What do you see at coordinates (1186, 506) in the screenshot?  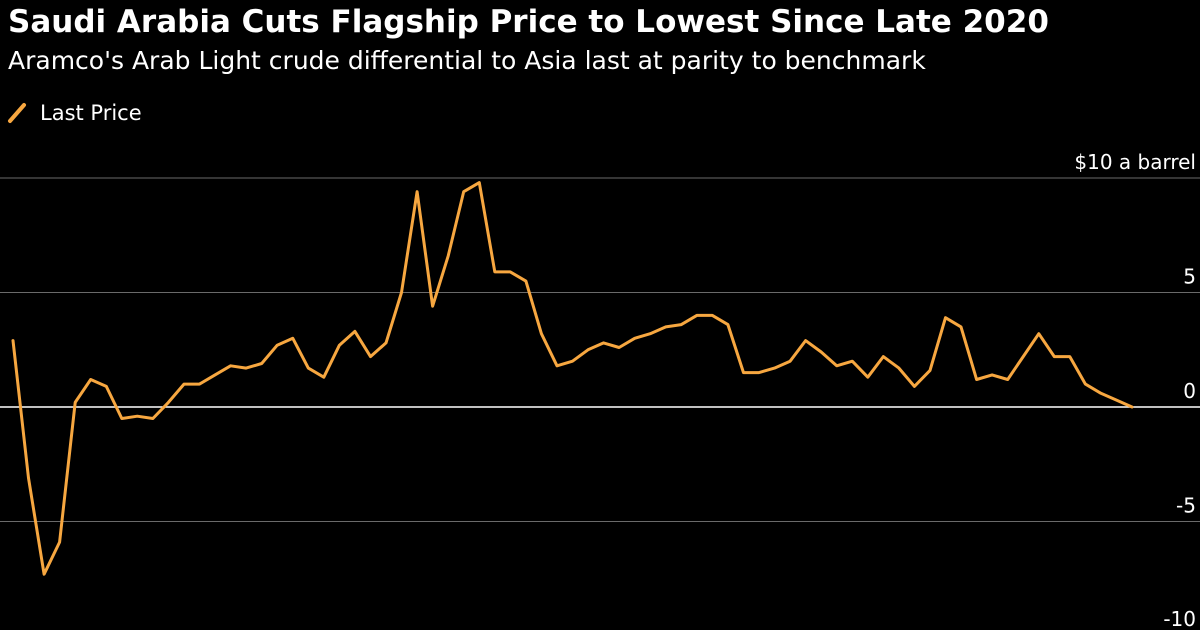 I see `y-tick-label: -5` at bounding box center [1186, 506].